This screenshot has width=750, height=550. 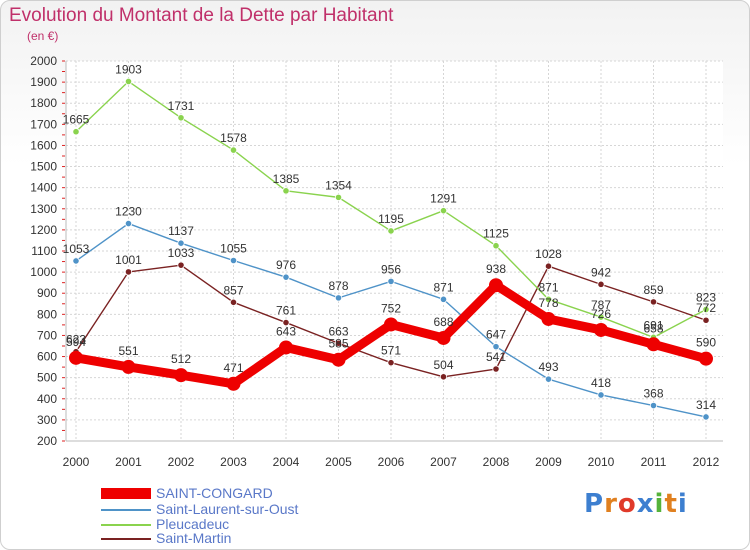 What do you see at coordinates (706, 462) in the screenshot?
I see `x-tick-label: 2012` at bounding box center [706, 462].